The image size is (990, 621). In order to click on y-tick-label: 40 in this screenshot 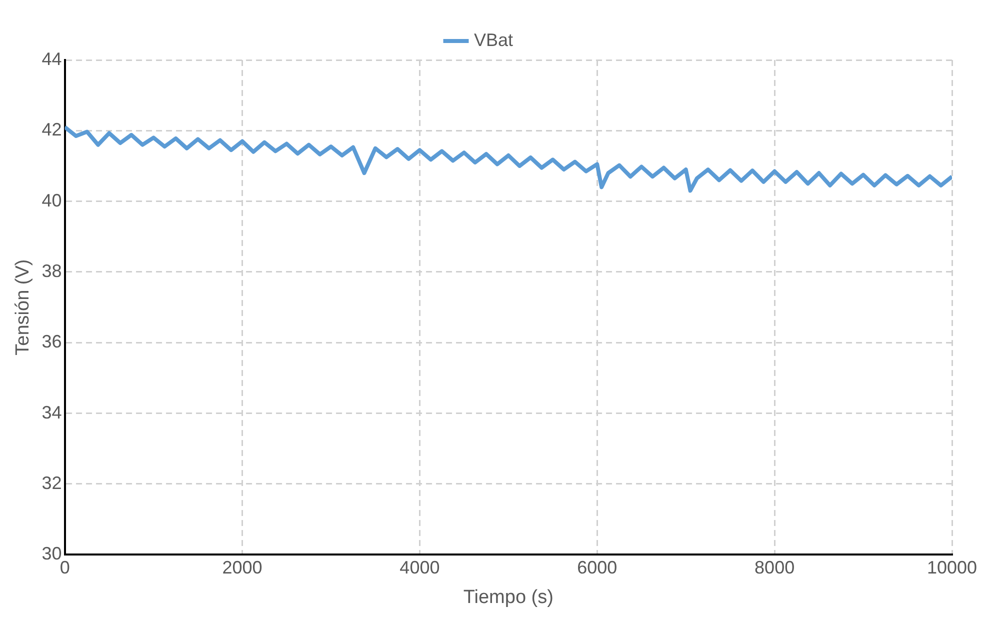, I will do `click(52, 200)`.